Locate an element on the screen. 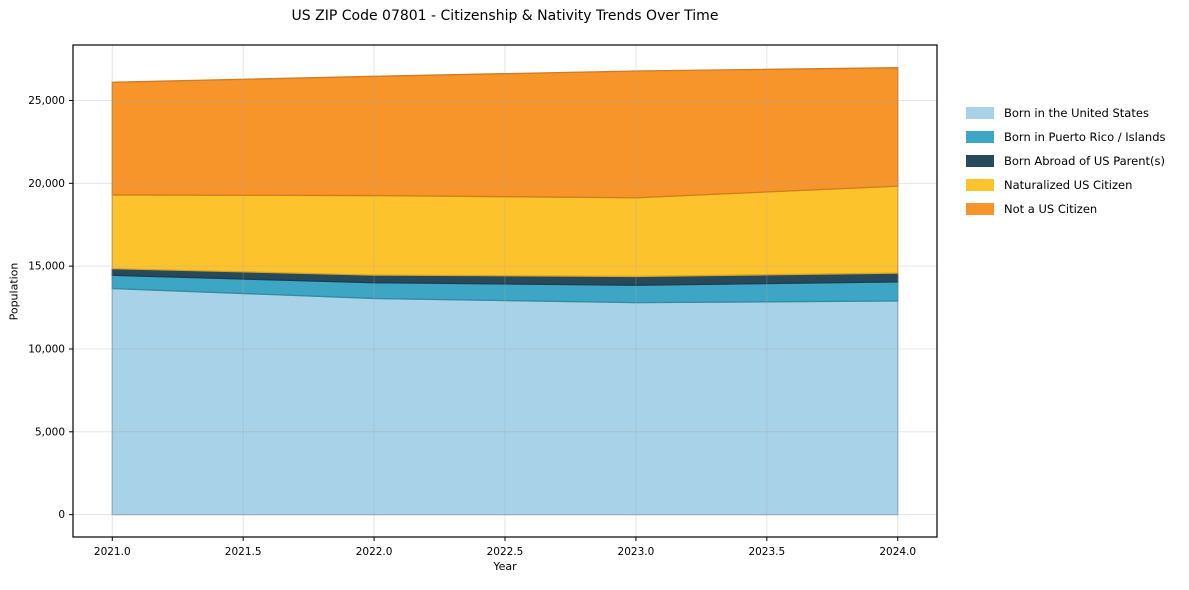 This screenshot has width=1189, height=590. x-tick-label: 2022.5 is located at coordinates (505, 552).